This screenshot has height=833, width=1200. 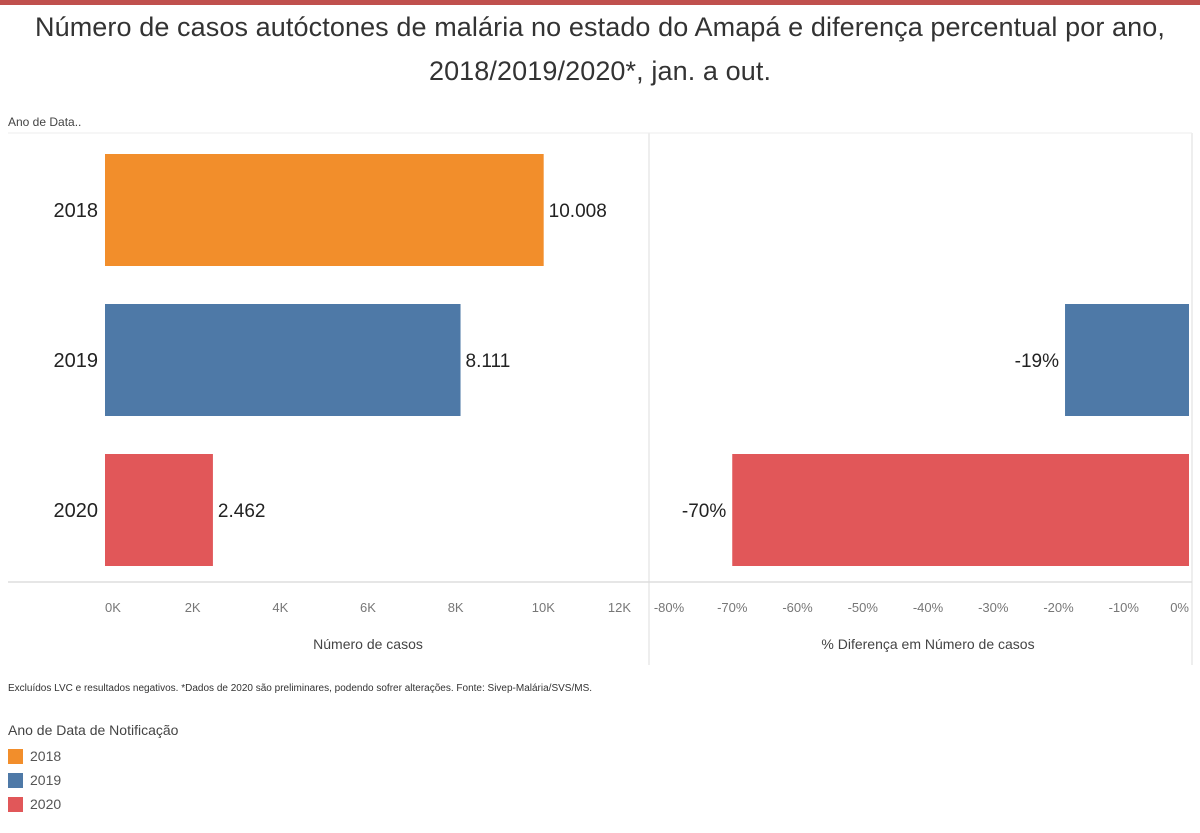 I want to click on data-label-cases-2019: 8.111, so click(x=488, y=361).